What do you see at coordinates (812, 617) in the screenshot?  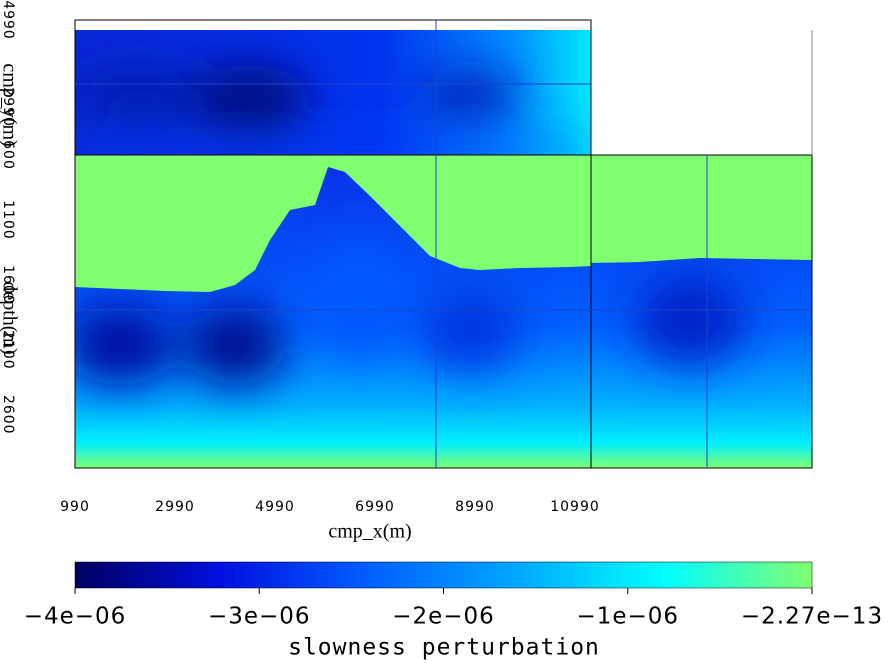 I see `colorbar-tick-label: −2.27e−13` at bounding box center [812, 617].